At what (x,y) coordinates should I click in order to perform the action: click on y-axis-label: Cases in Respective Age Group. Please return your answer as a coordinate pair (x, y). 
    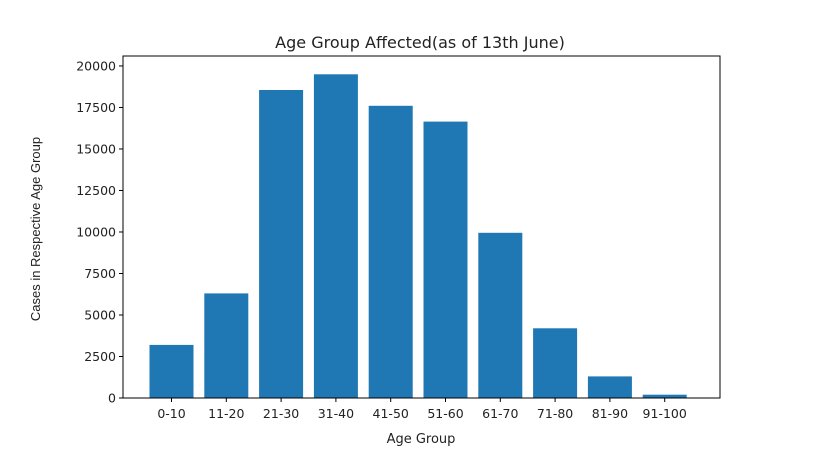
    Looking at the image, I should click on (35, 229).